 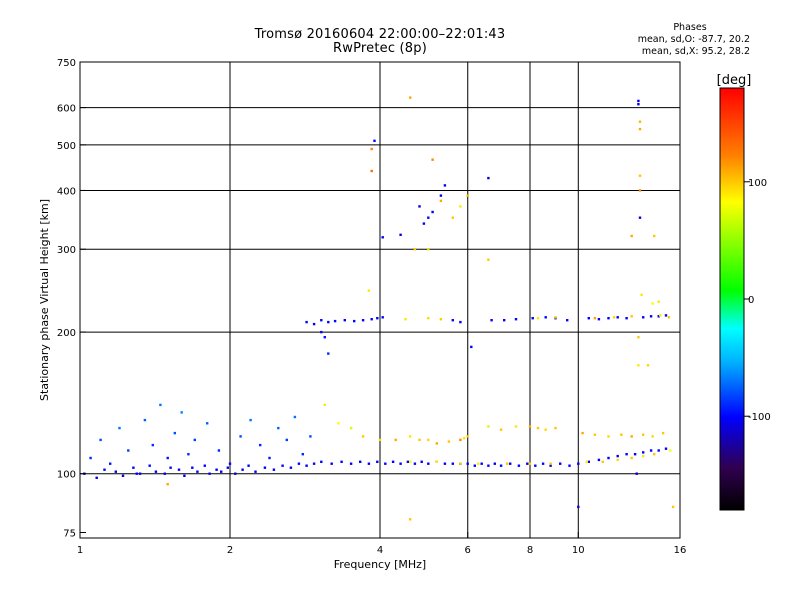 What do you see at coordinates (380, 48) in the screenshot?
I see `chart-subtitle: RwPretec (8p)` at bounding box center [380, 48].